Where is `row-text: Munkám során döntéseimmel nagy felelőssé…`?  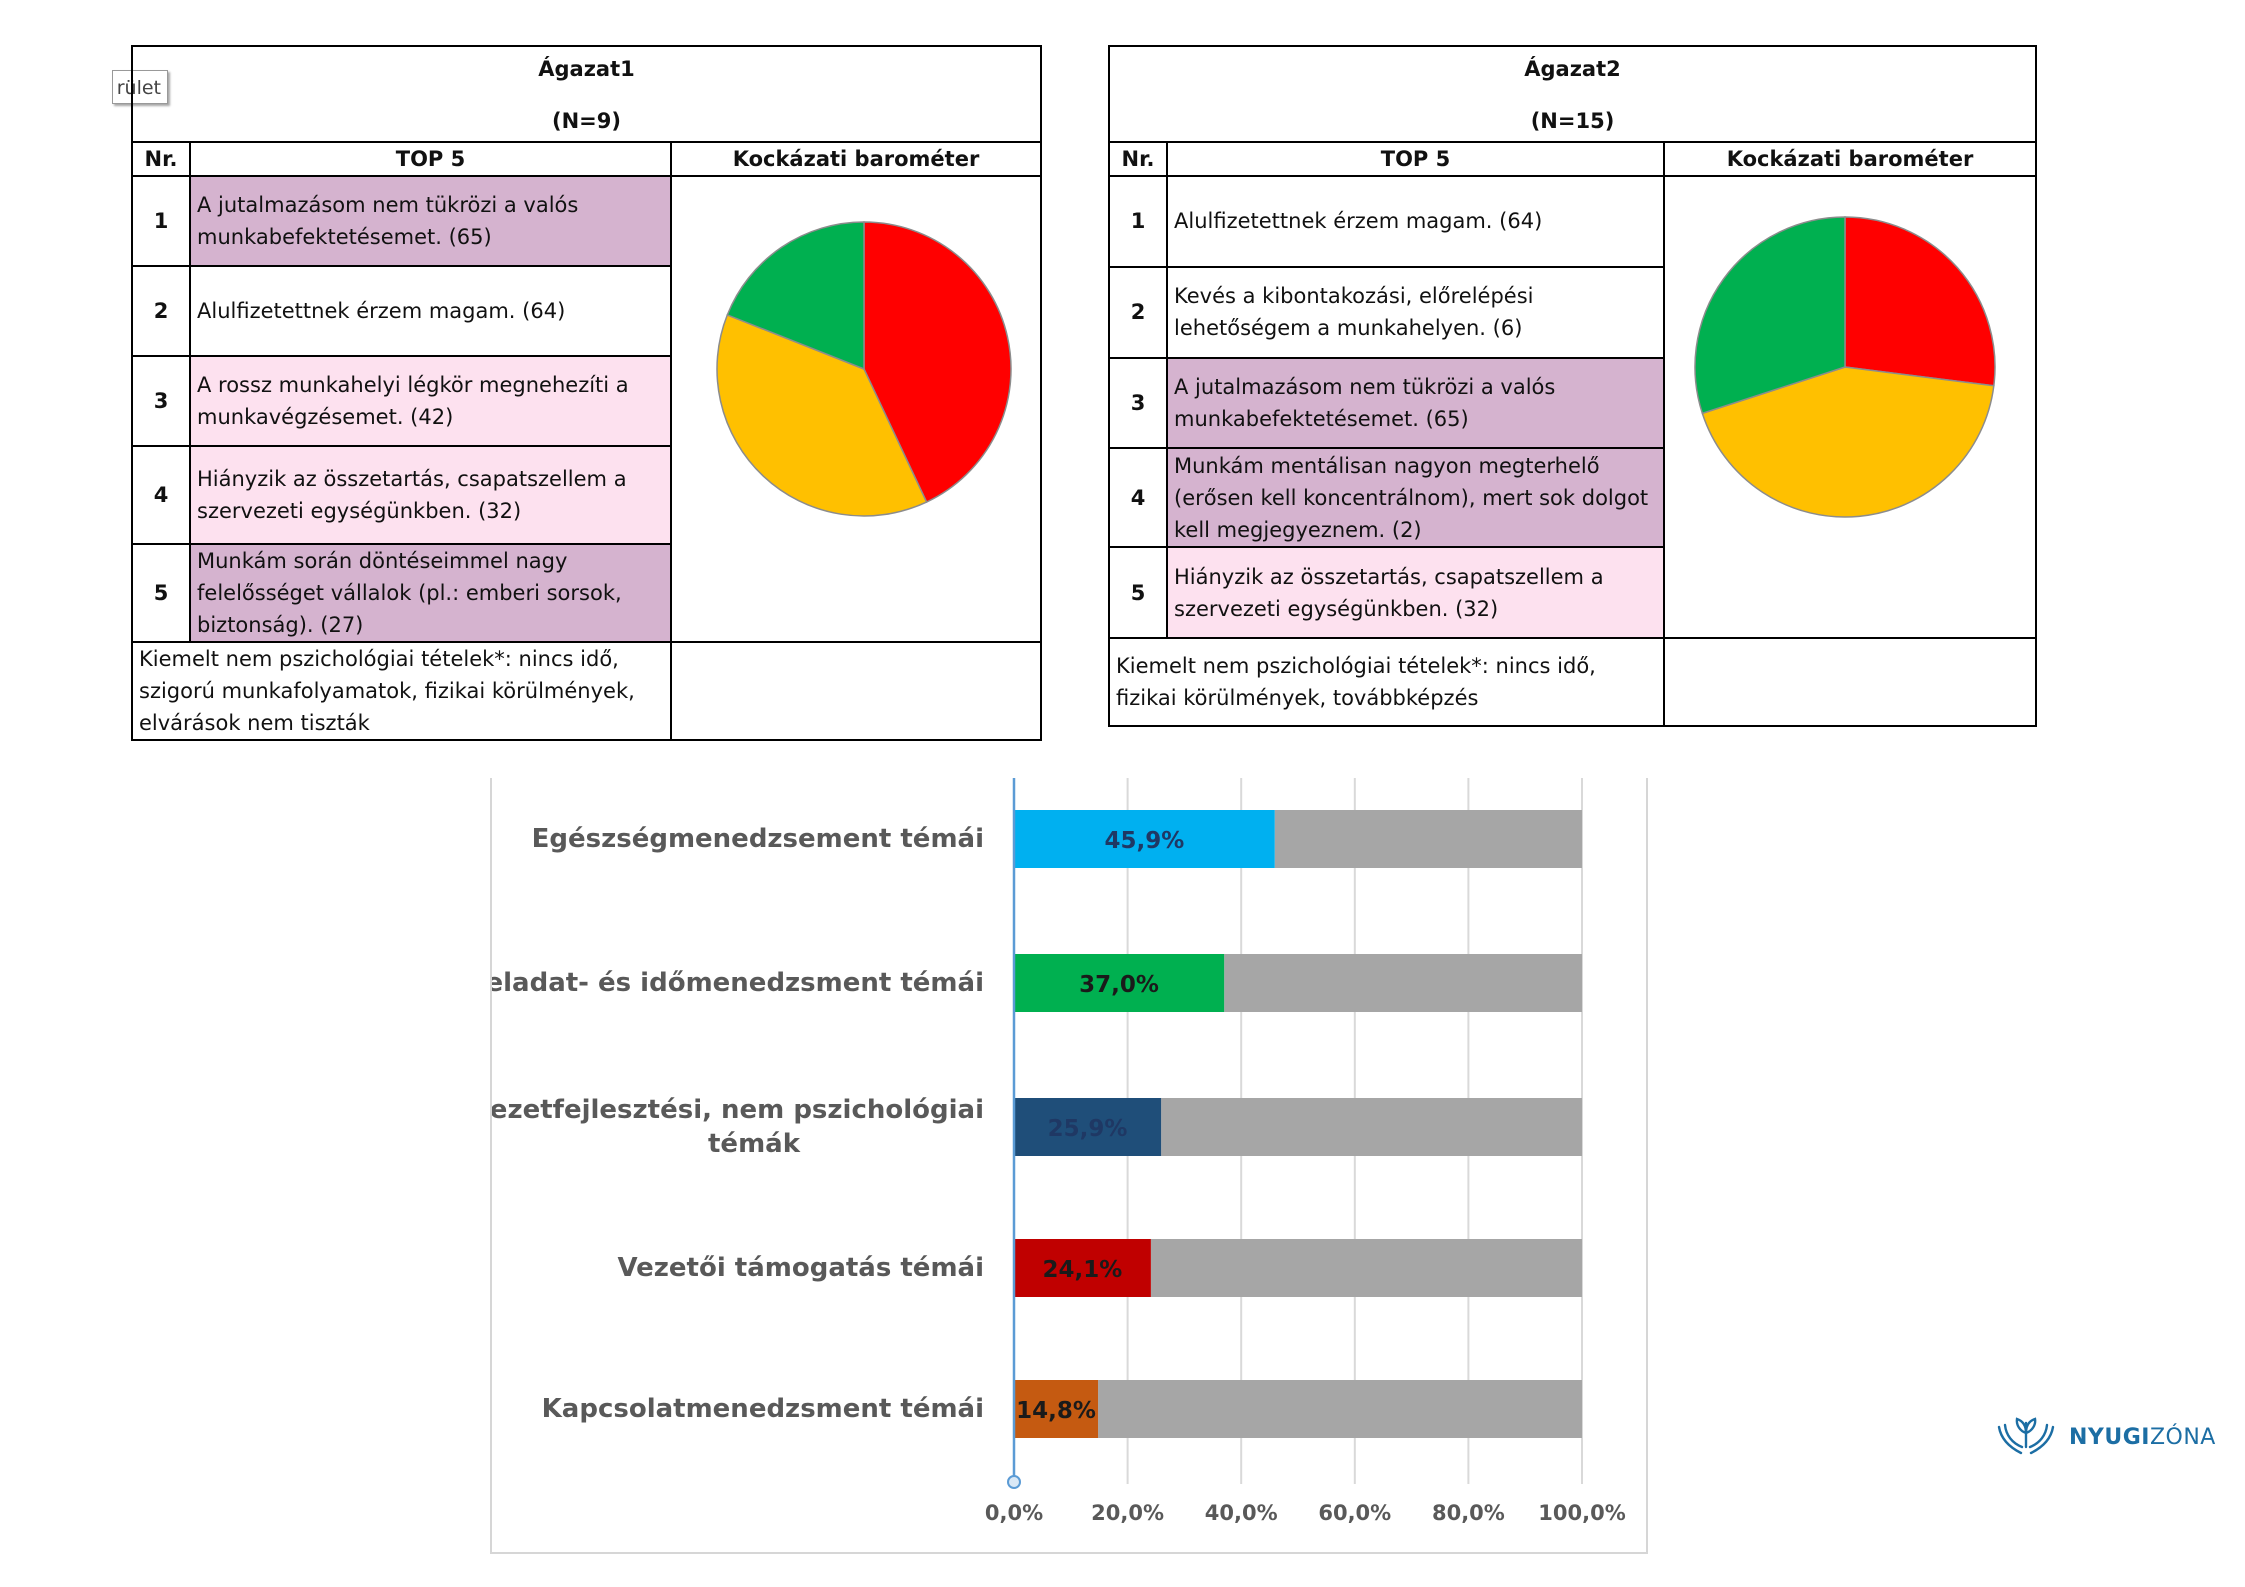
row-text: Munkám során döntéseimmel nagy felelőssé… is located at coordinates (430, 593).